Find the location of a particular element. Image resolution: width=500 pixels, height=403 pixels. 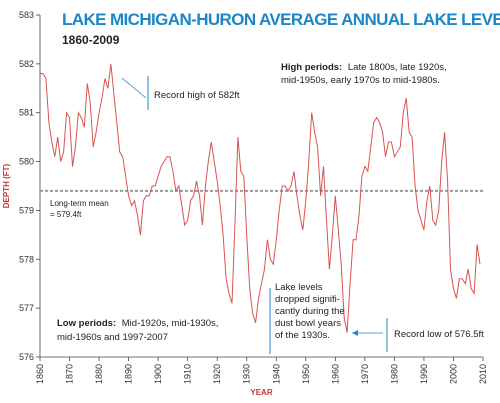

dust-bowl-text2: dropped signifi- is located at coordinates (307, 299).